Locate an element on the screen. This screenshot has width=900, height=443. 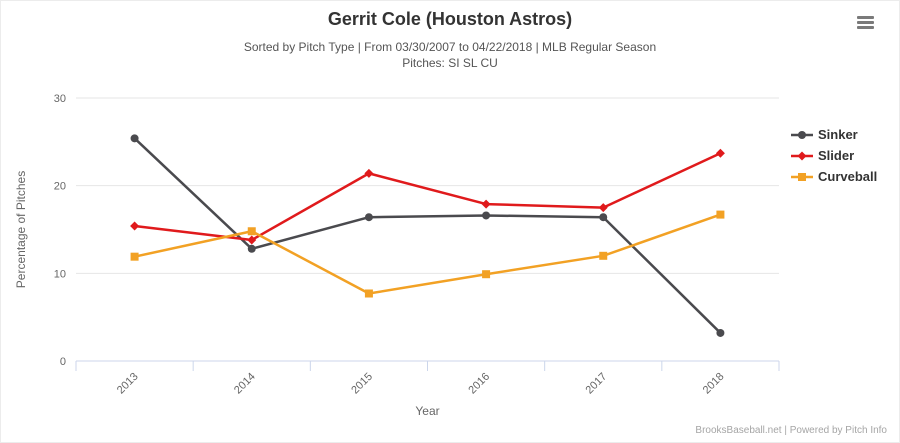
legend-label: Sinker is located at coordinates (838, 134).